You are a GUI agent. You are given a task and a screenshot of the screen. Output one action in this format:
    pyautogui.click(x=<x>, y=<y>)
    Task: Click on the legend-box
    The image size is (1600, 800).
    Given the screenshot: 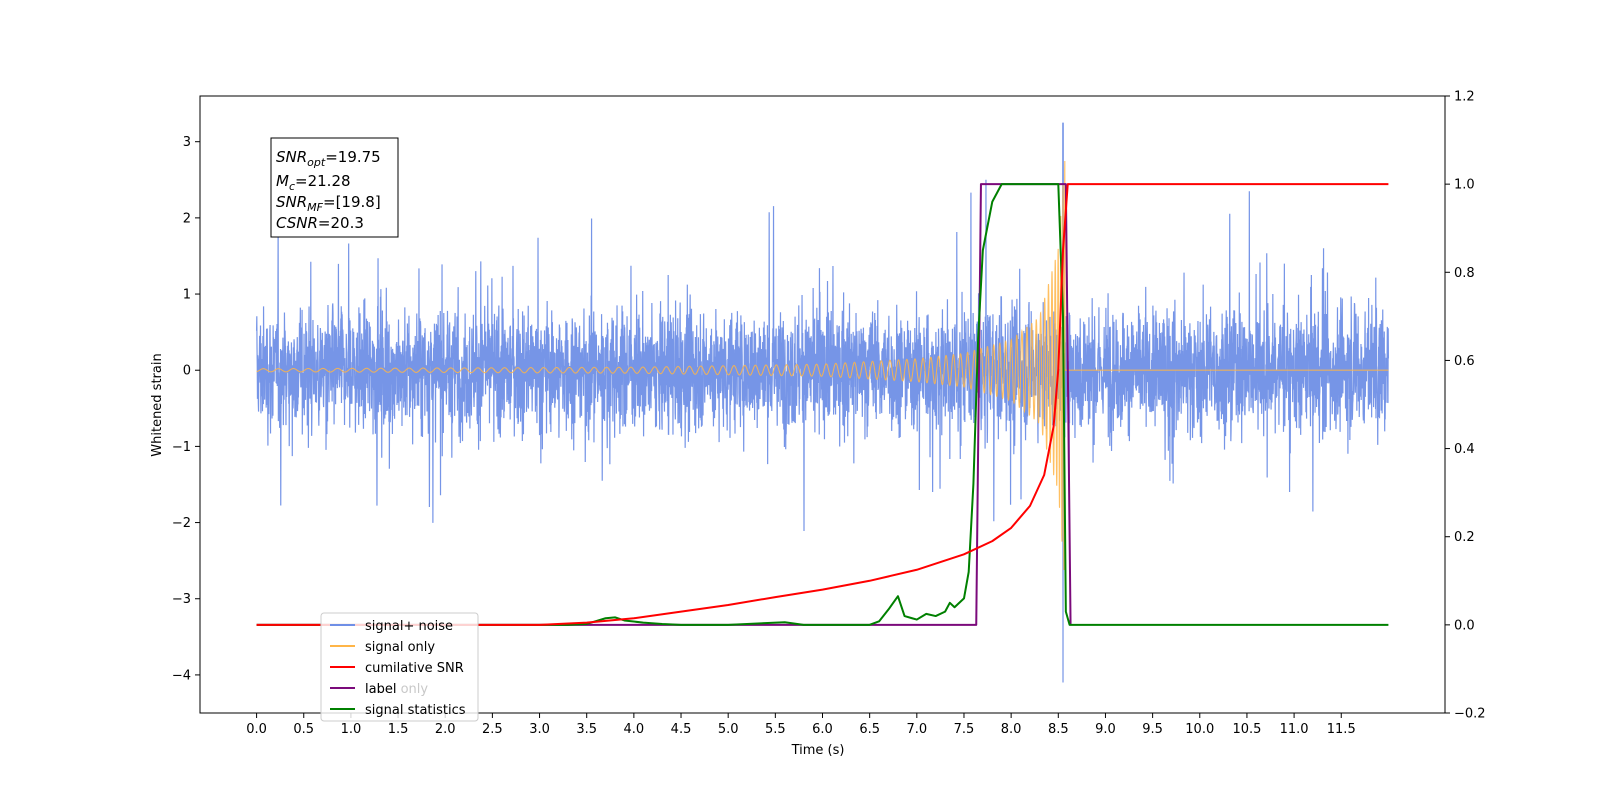 What is the action you would take?
    pyautogui.click(x=399, y=667)
    